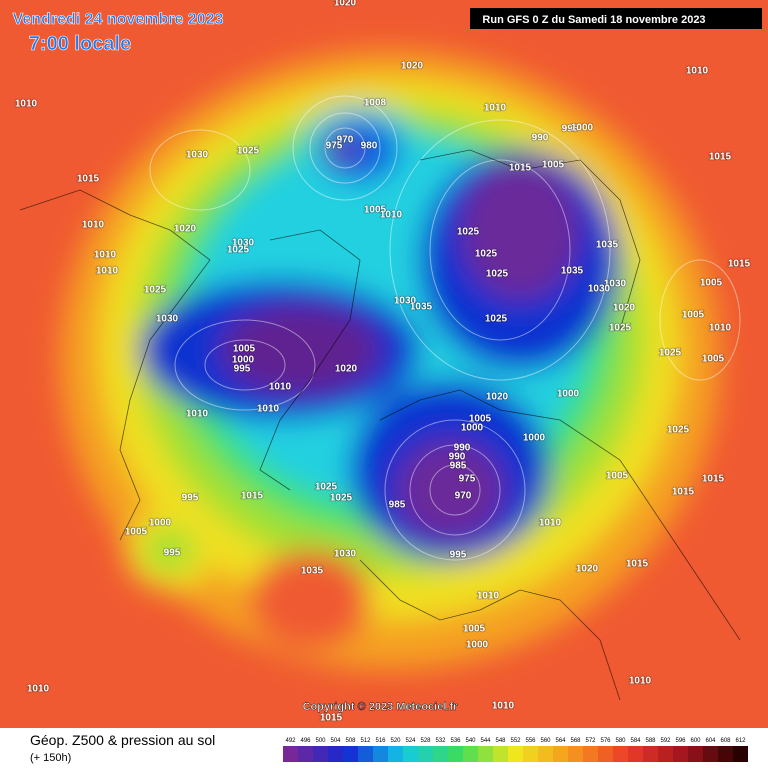 This screenshot has width=768, height=768. Describe the element at coordinates (500, 741) in the screenshot. I see `scale-label: 548` at that location.